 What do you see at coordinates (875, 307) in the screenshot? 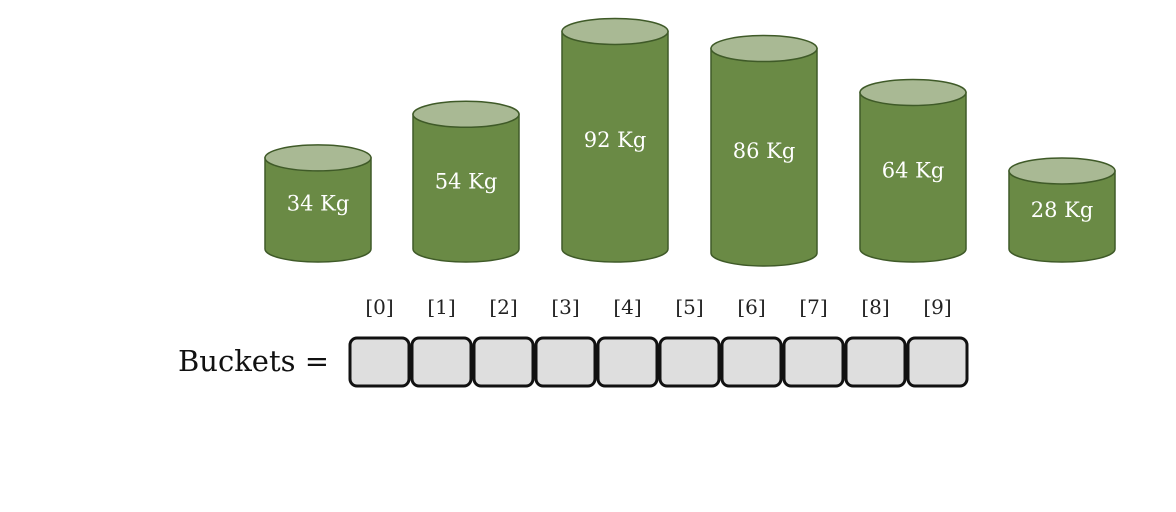
I see `bucket-index-label: [8]` at bounding box center [875, 307].